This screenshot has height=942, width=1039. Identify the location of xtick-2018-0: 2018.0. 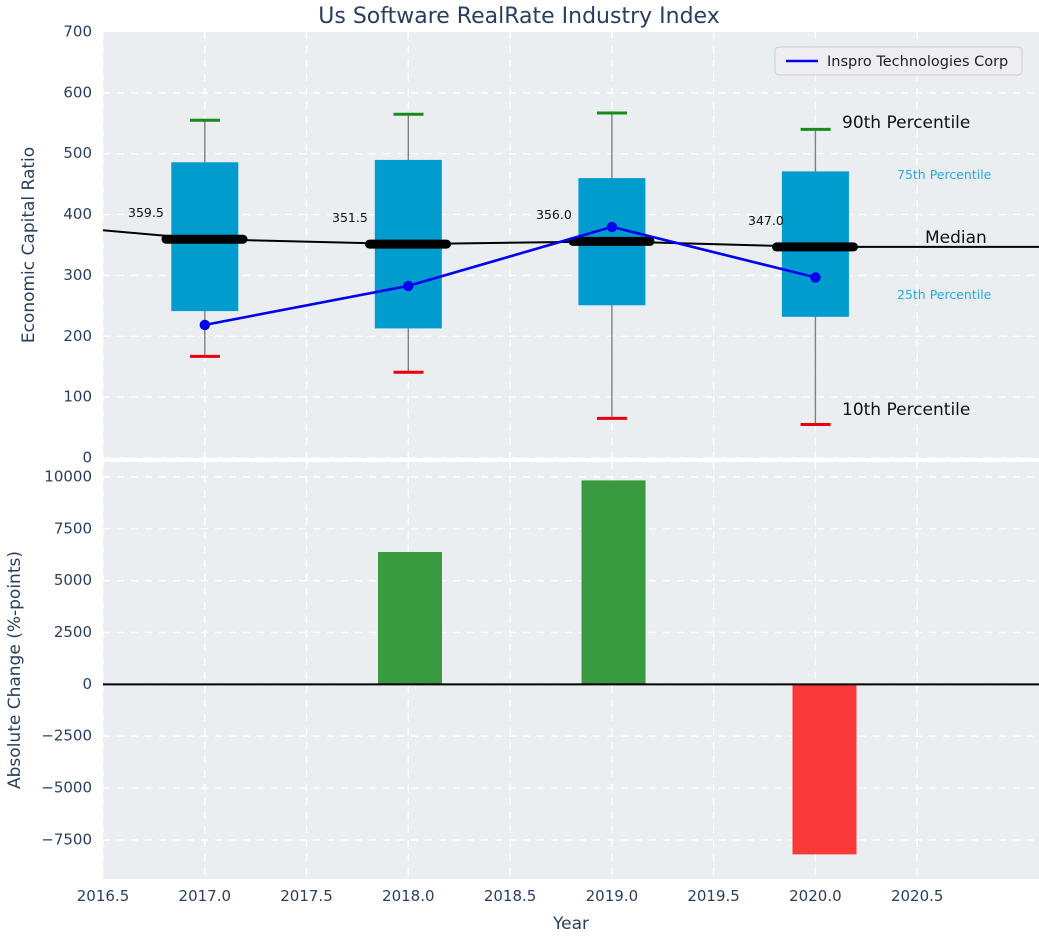
(408, 896).